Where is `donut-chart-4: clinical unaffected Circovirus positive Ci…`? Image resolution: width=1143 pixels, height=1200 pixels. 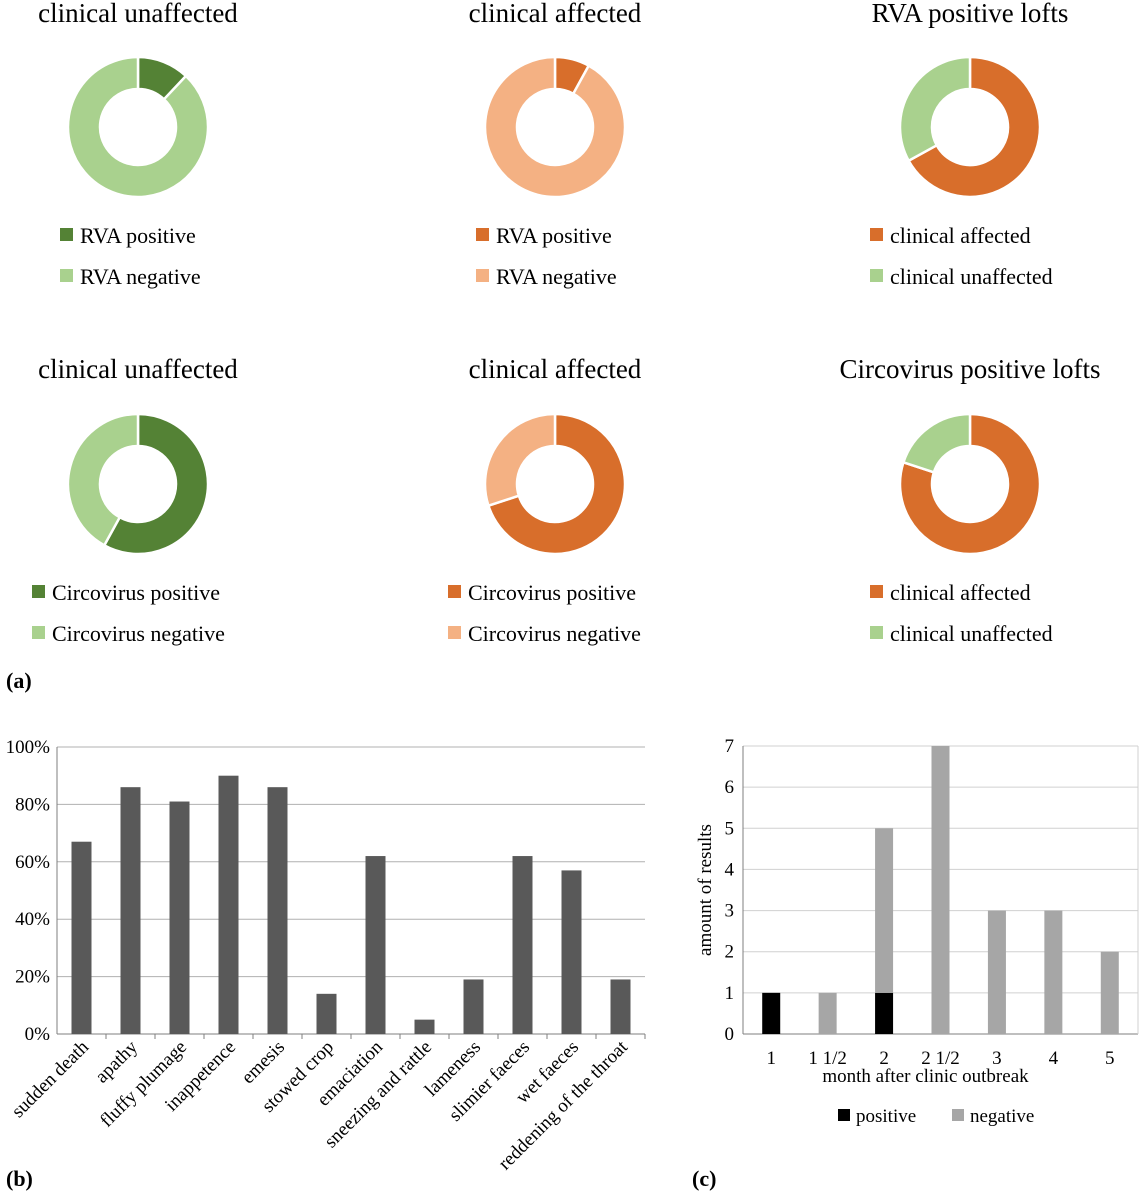 donut-chart-4: clinical unaffected Circovirus positive Ci… is located at coordinates (135, 500).